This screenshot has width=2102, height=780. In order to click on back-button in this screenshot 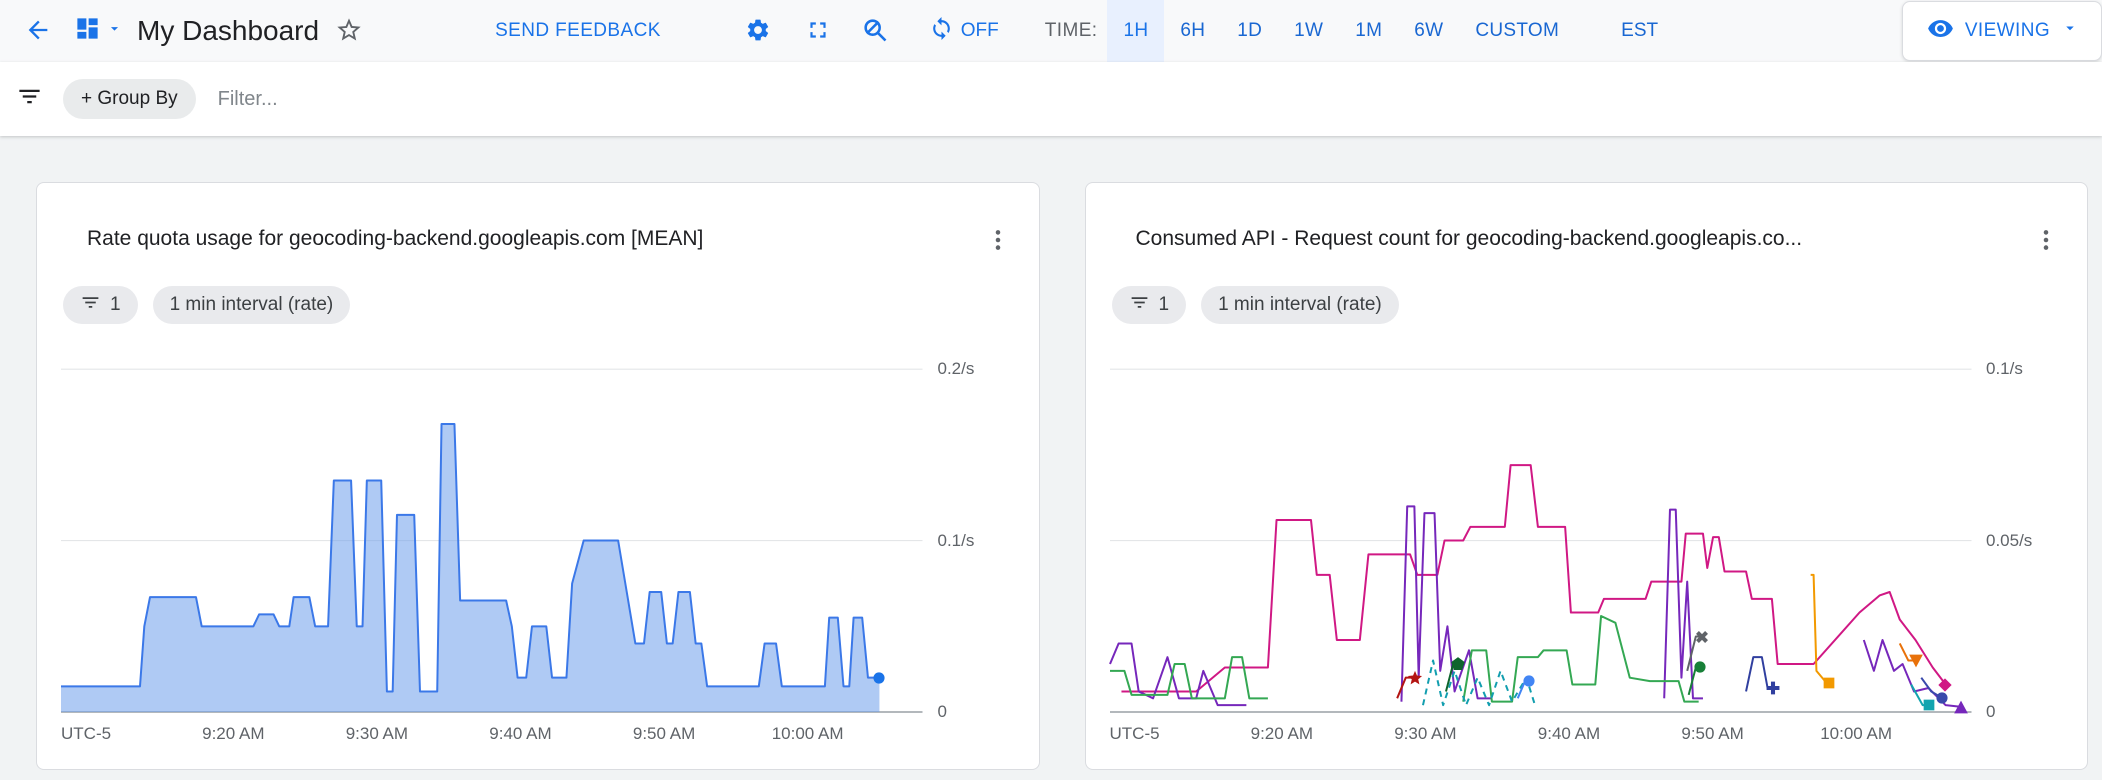, I will do `click(38, 31)`.